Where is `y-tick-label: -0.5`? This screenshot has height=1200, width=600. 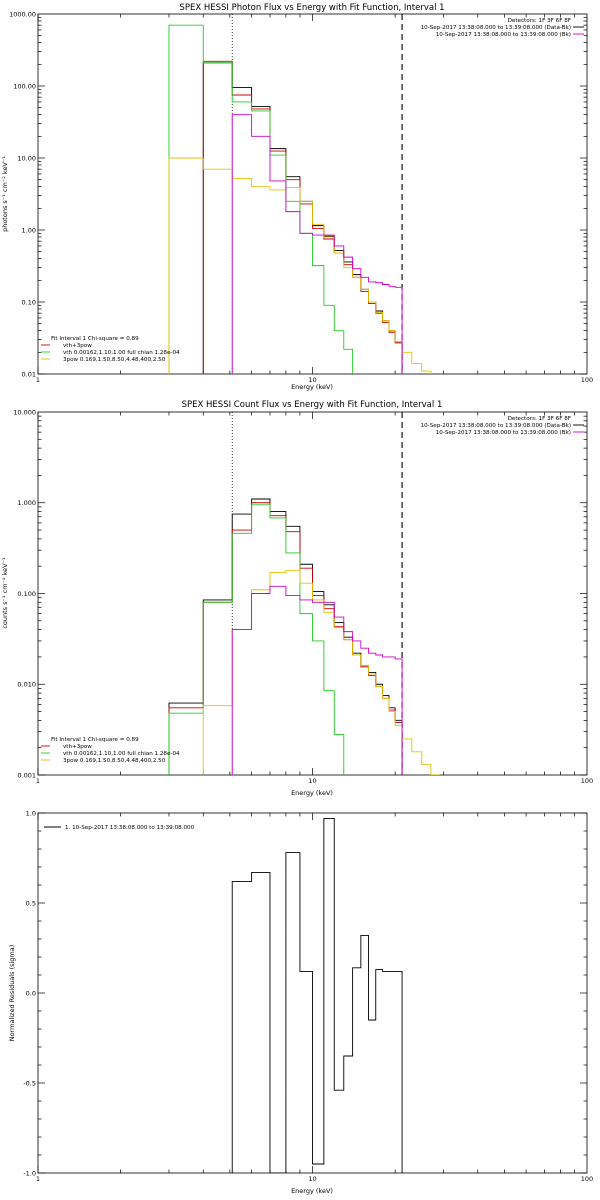 y-tick-label: -0.5 is located at coordinates (29, 1083).